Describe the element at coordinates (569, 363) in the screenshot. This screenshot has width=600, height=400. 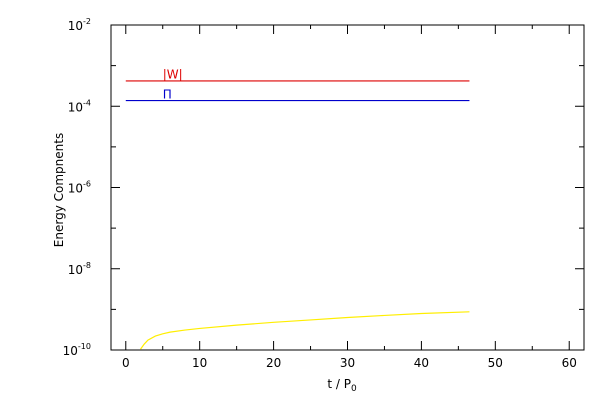
I see `x-tick-label: 60` at that location.